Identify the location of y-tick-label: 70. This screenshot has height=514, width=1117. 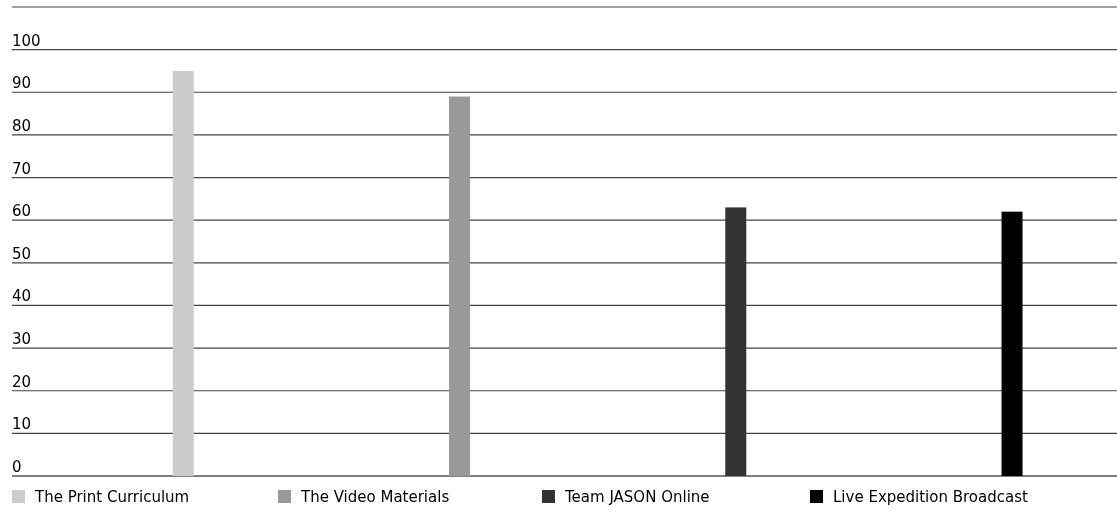
(22, 168).